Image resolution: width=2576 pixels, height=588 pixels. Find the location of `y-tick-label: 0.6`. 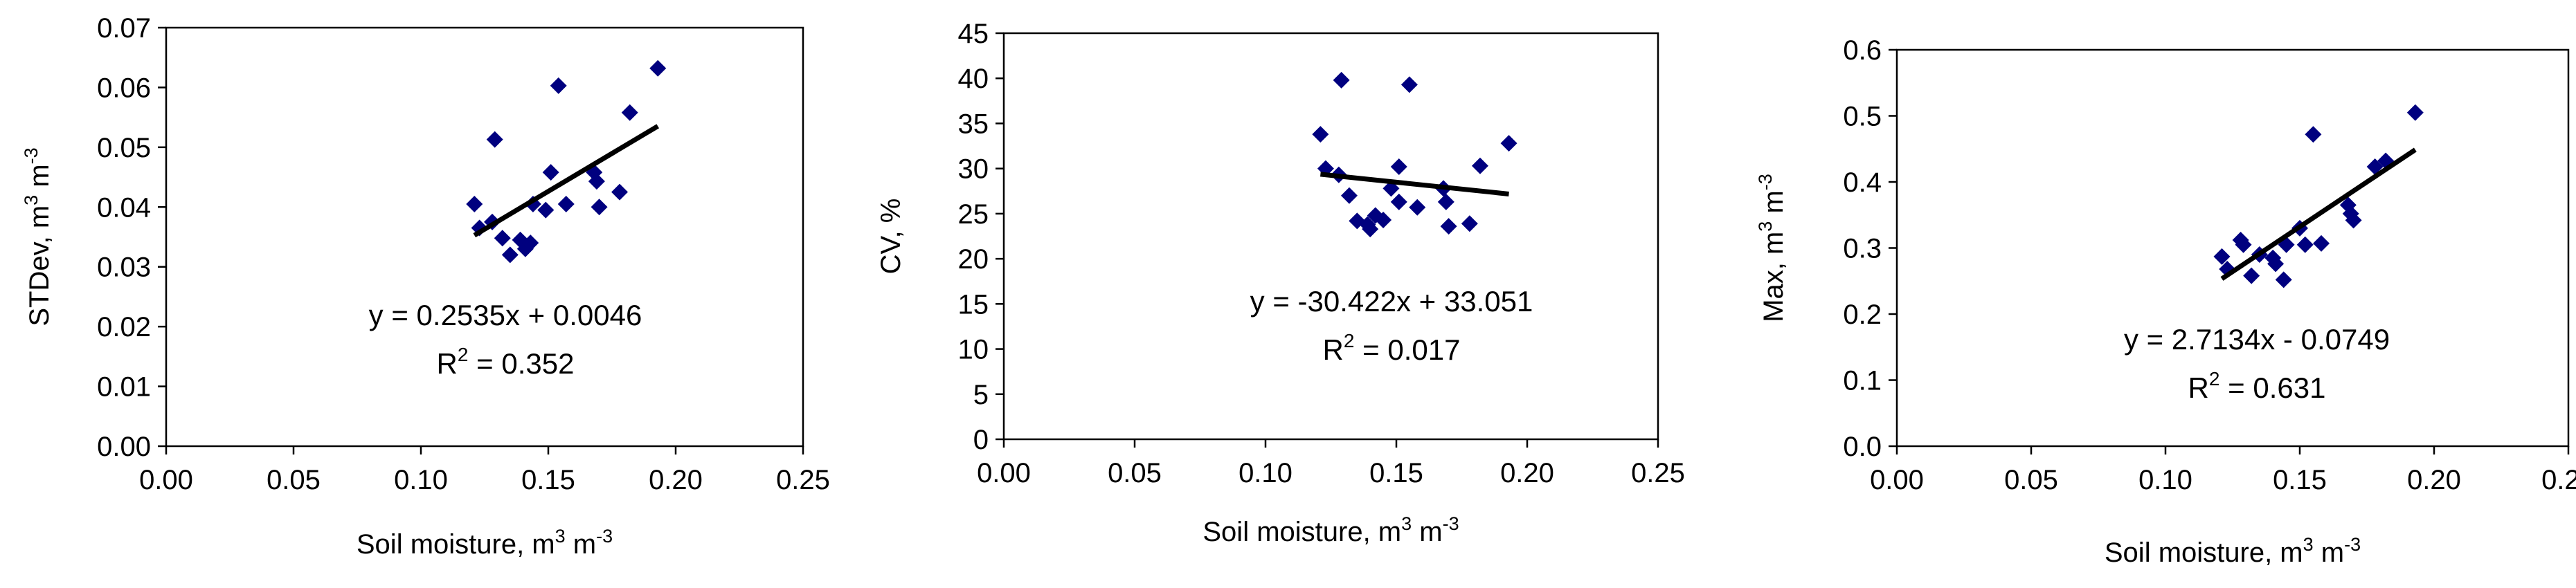

y-tick-label: 0.6 is located at coordinates (1862, 50).